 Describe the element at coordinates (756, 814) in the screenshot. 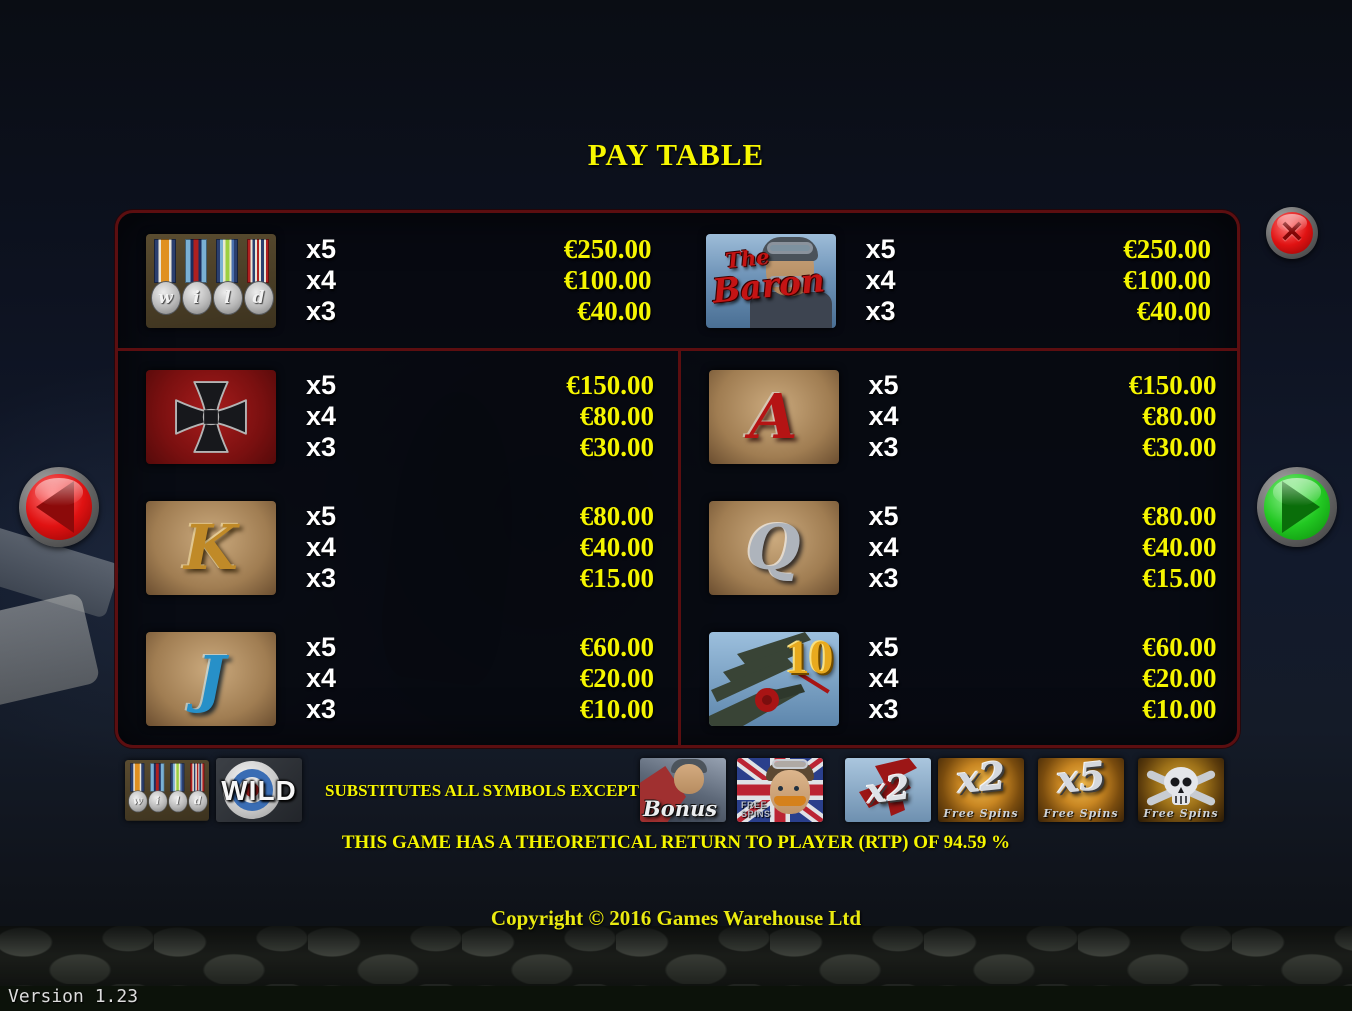

I see `free-spins-text-line2: SPINS` at that location.